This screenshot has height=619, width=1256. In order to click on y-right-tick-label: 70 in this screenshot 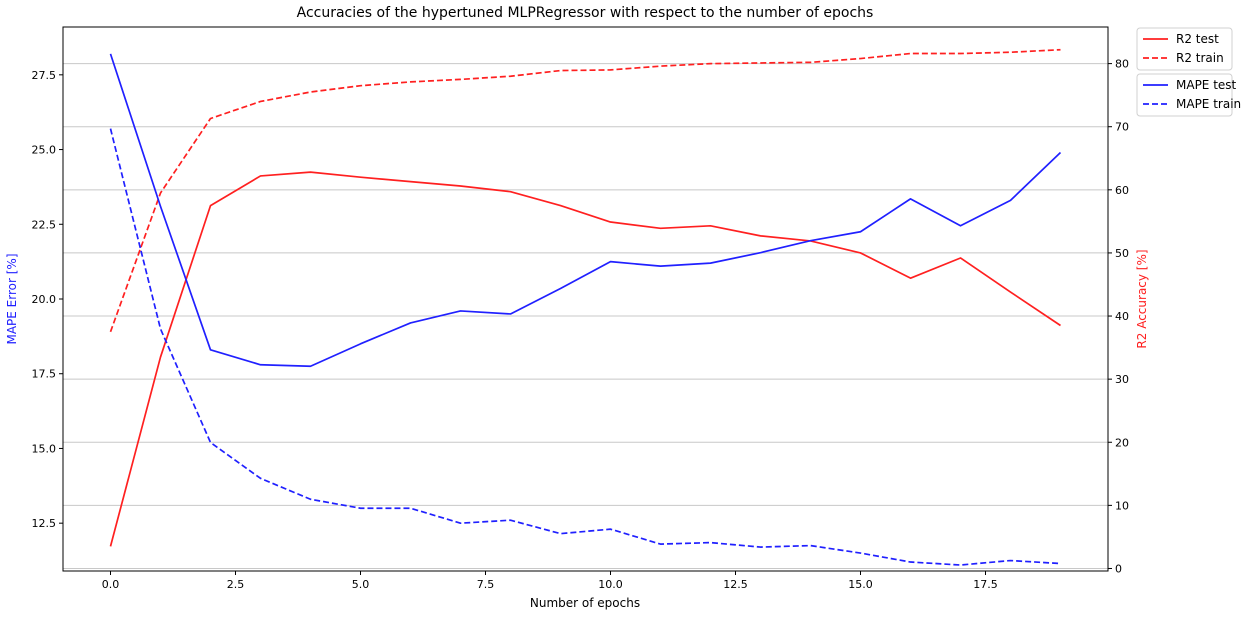, I will do `click(1122, 127)`.